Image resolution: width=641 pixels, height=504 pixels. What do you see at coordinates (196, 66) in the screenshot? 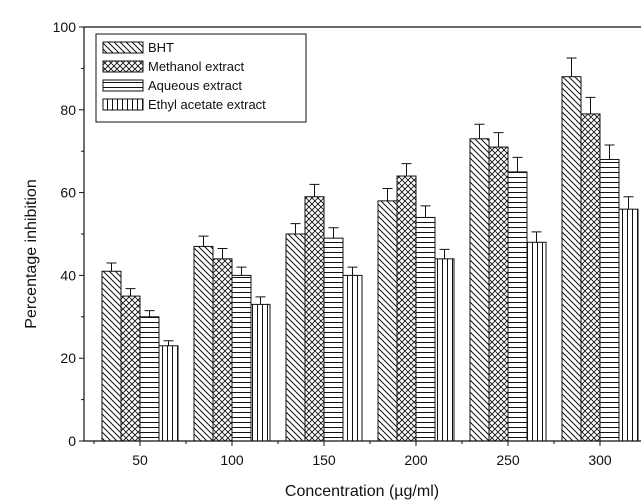
I see `legend-label-methanol: Methanol extract` at bounding box center [196, 66].